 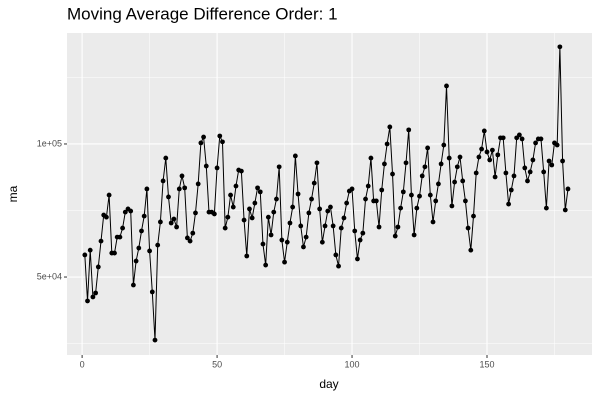 I want to click on y-tick-label: 1e+05, so click(x=49, y=143).